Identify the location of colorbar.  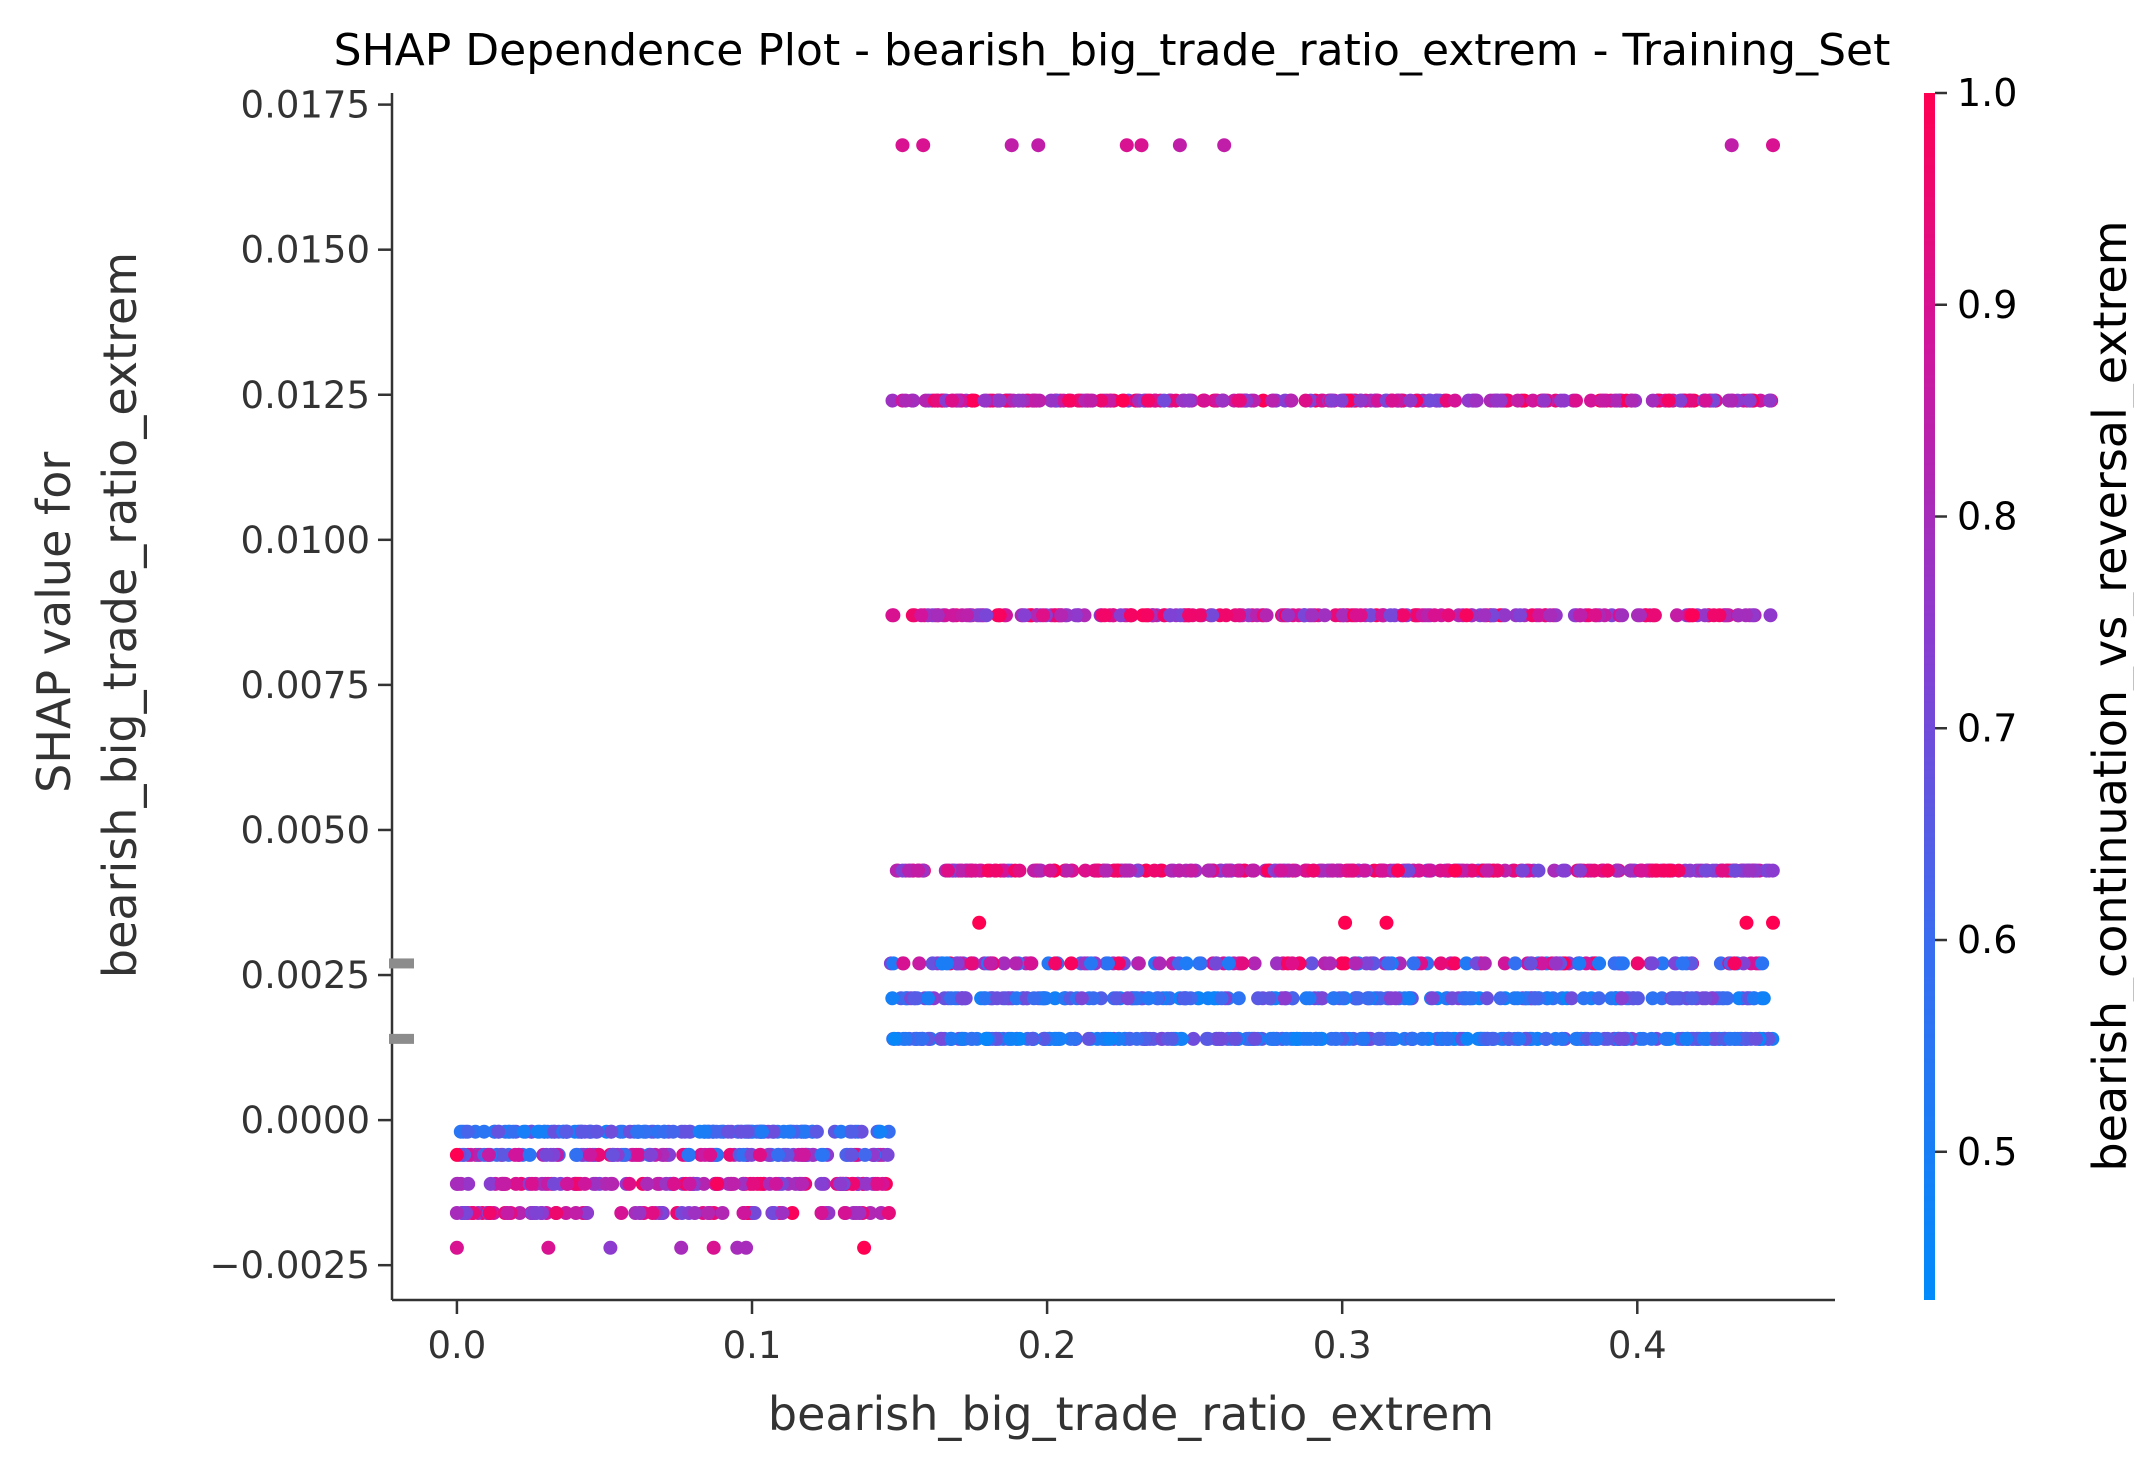
(1929, 696).